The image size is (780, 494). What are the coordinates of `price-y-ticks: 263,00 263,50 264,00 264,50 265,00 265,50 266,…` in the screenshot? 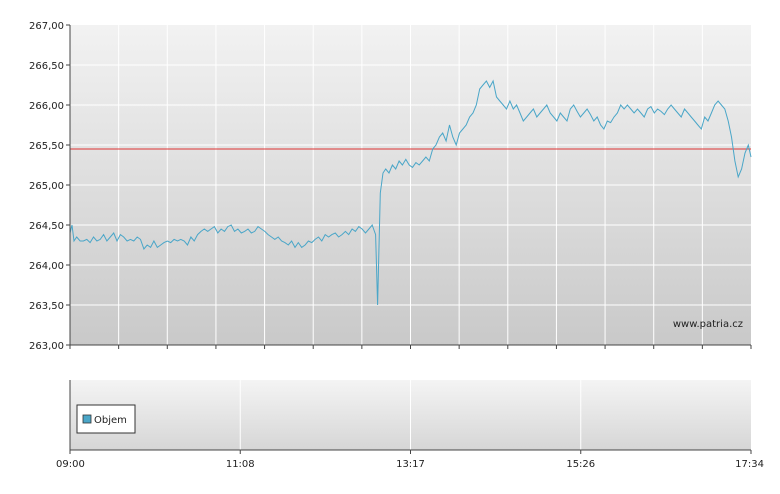 It's located at (49, 186).